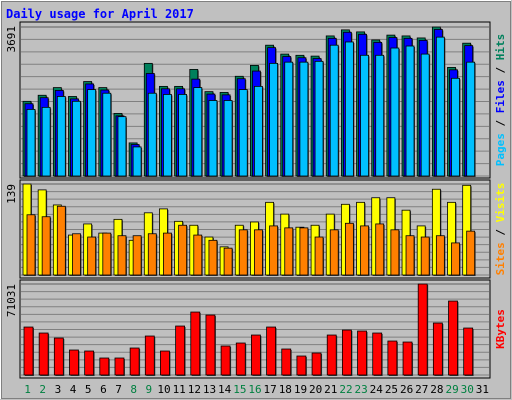  Describe the element at coordinates (88, 389) in the screenshot. I see `x-tick-label: 5` at that location.